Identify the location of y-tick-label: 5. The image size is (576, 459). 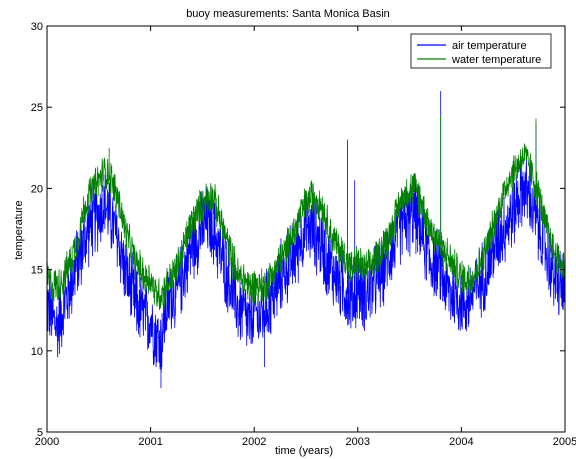
(40, 433).